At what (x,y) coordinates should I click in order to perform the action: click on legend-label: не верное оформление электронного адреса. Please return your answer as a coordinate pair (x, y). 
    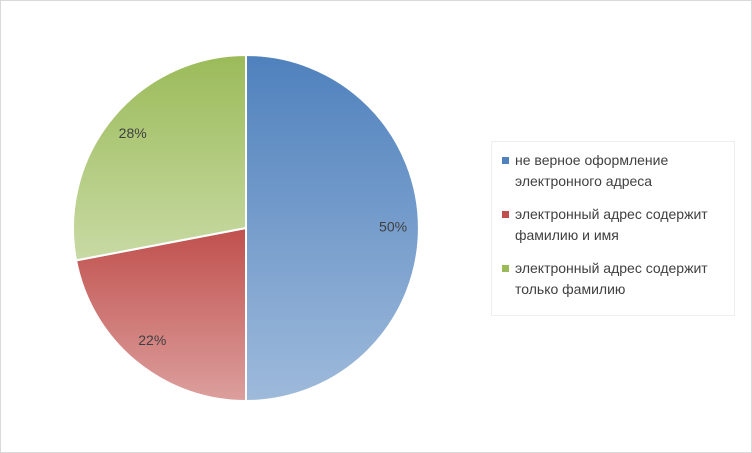
    Looking at the image, I should click on (592, 170).